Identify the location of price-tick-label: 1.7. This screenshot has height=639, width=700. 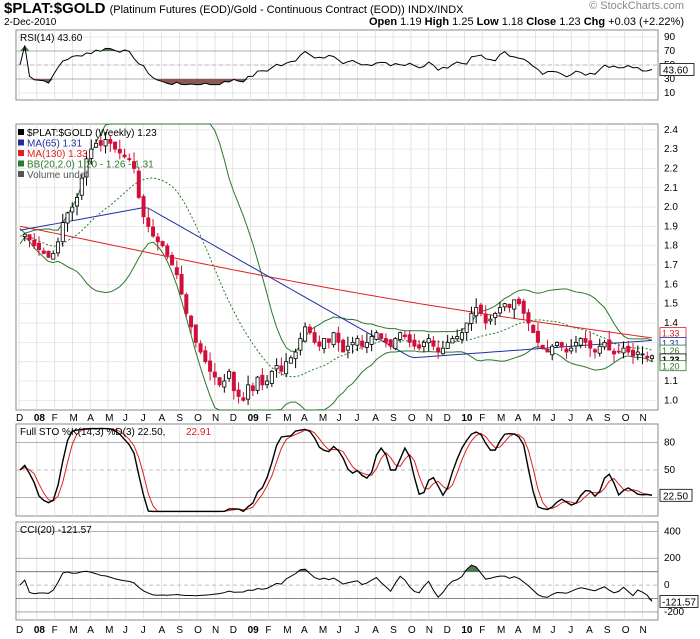
(671, 265).